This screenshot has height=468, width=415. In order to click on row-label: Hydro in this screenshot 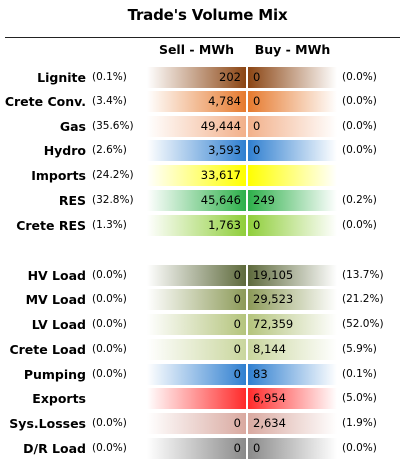, I will do `click(64, 150)`.